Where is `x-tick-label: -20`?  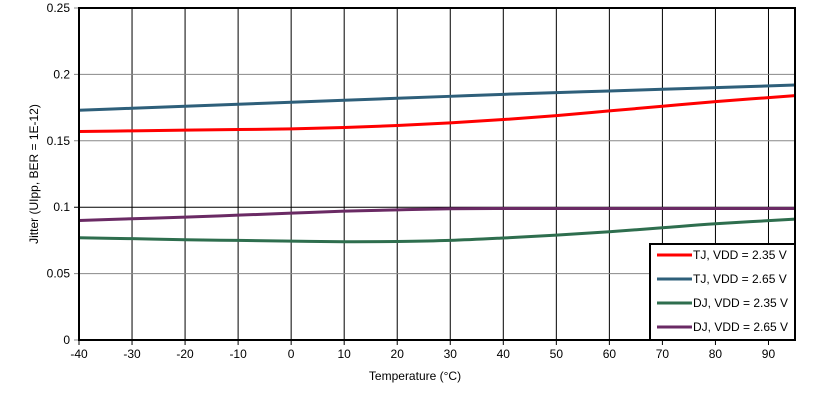
x-tick-label: -20 is located at coordinates (185, 354).